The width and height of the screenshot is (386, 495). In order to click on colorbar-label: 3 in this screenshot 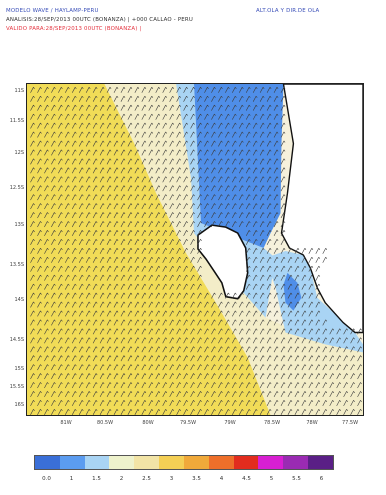, I will do `click(171, 479)`.